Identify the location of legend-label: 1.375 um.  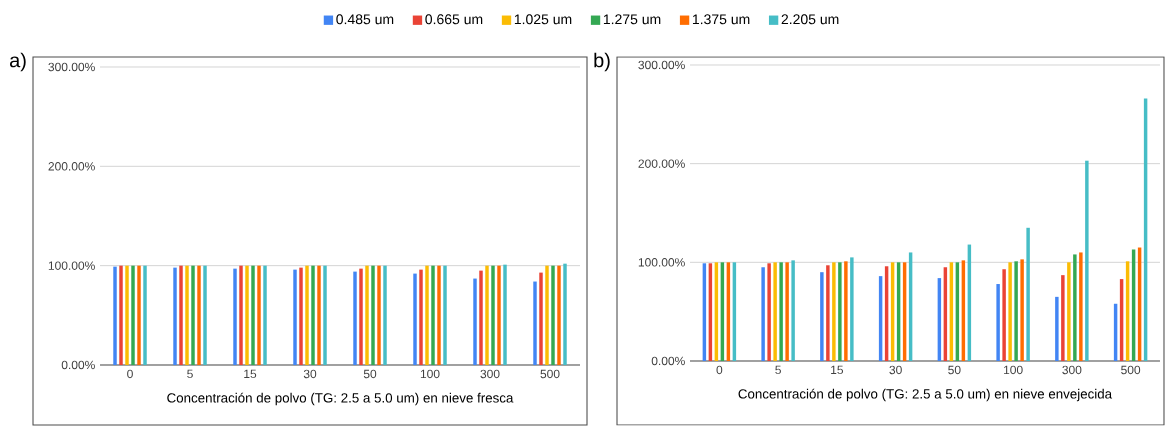
(721, 19).